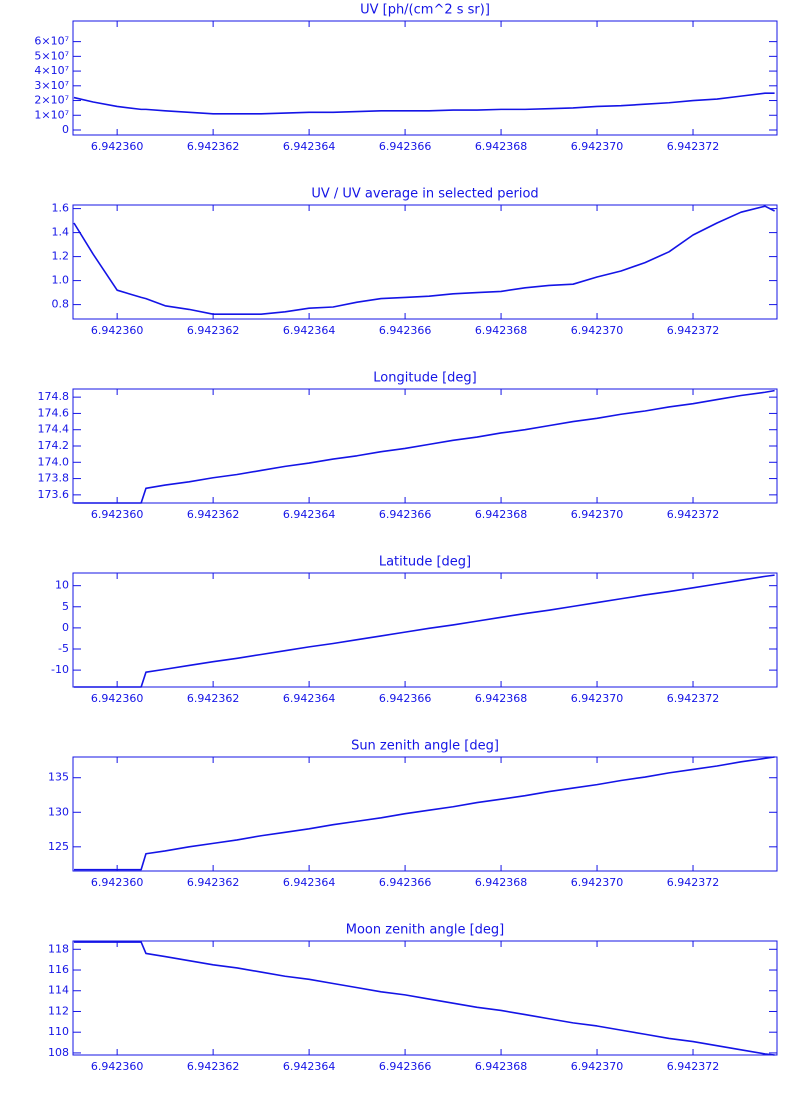 The width and height of the screenshot is (800, 1100). Describe the element at coordinates (58, 846) in the screenshot. I see `y-tick-label: 125` at that location.